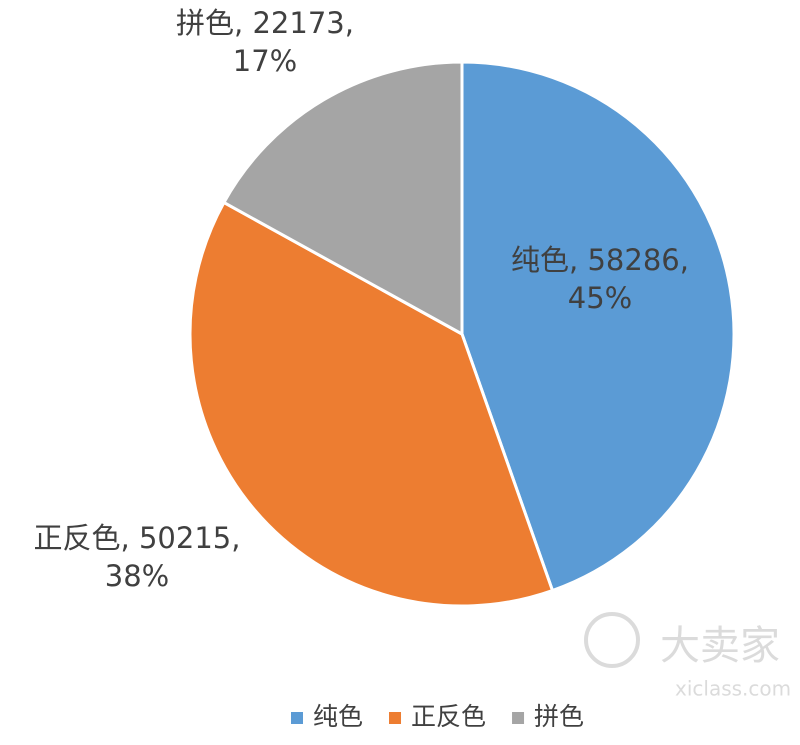 This screenshot has width=800, height=745. Describe the element at coordinates (265, 23) in the screenshot. I see `data-label: 拼色, 22173,` at that location.